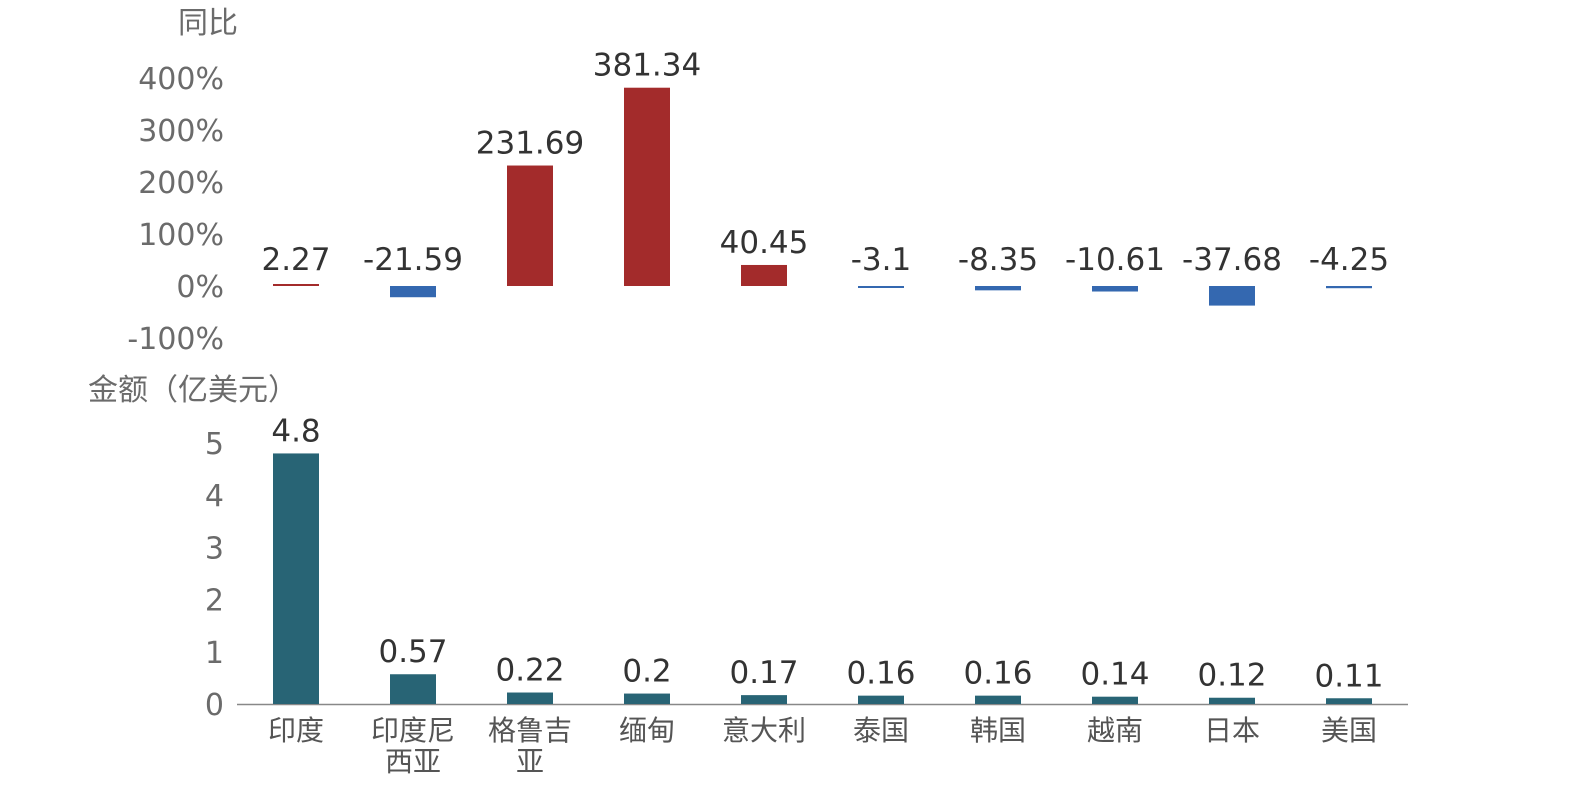  What do you see at coordinates (1349, 260) in the screenshot?
I see `yoy-data-label: -4.25` at bounding box center [1349, 260].